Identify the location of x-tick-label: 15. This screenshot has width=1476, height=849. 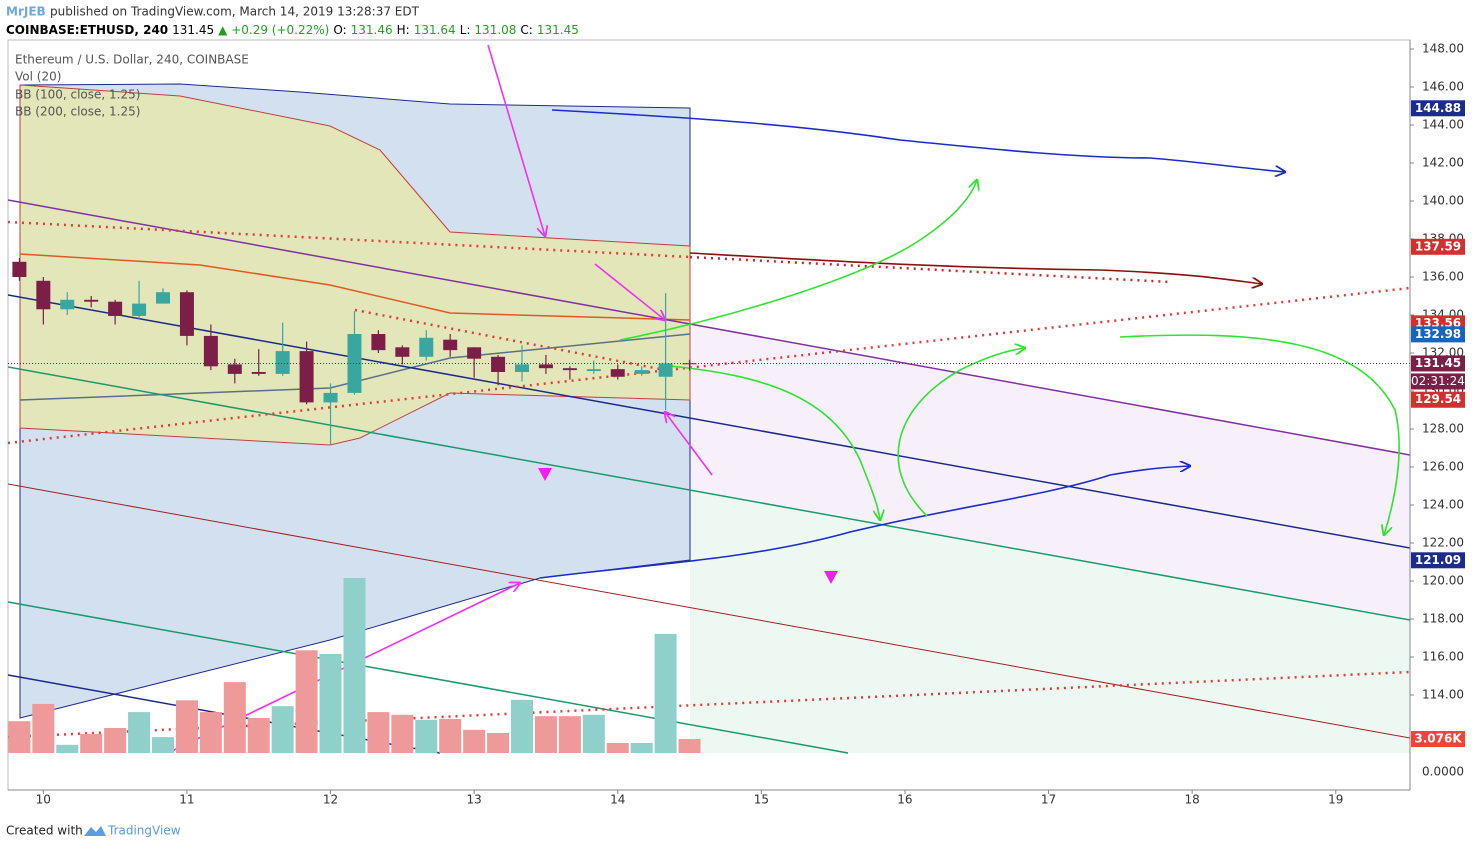
(761, 800).